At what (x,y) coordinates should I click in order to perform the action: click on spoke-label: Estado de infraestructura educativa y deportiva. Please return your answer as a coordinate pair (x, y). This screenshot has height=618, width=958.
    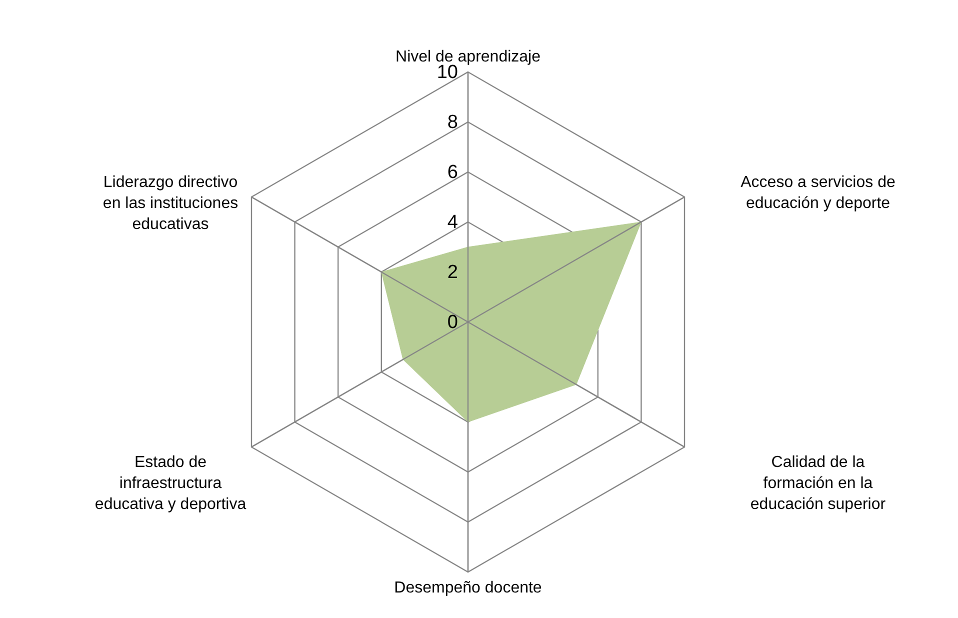
    Looking at the image, I should click on (170, 483).